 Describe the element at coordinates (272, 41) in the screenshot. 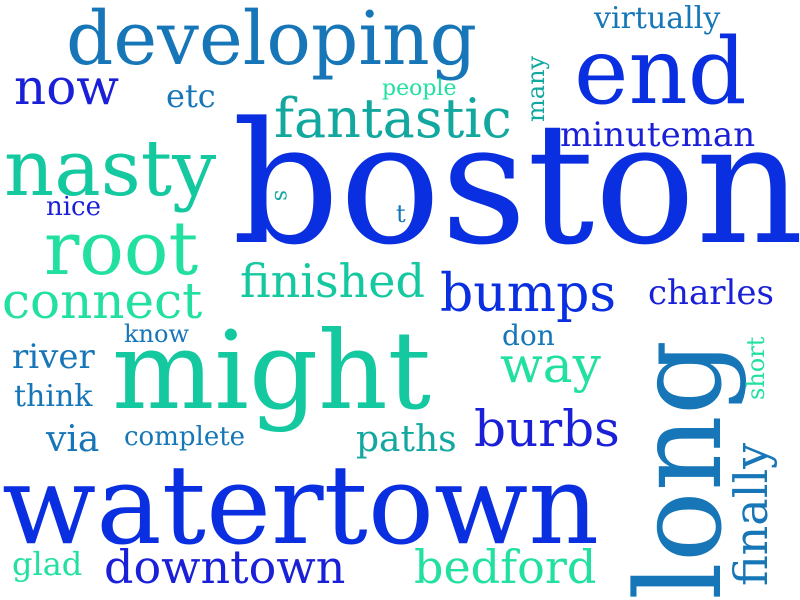

I see `word-developing: developing` at that location.